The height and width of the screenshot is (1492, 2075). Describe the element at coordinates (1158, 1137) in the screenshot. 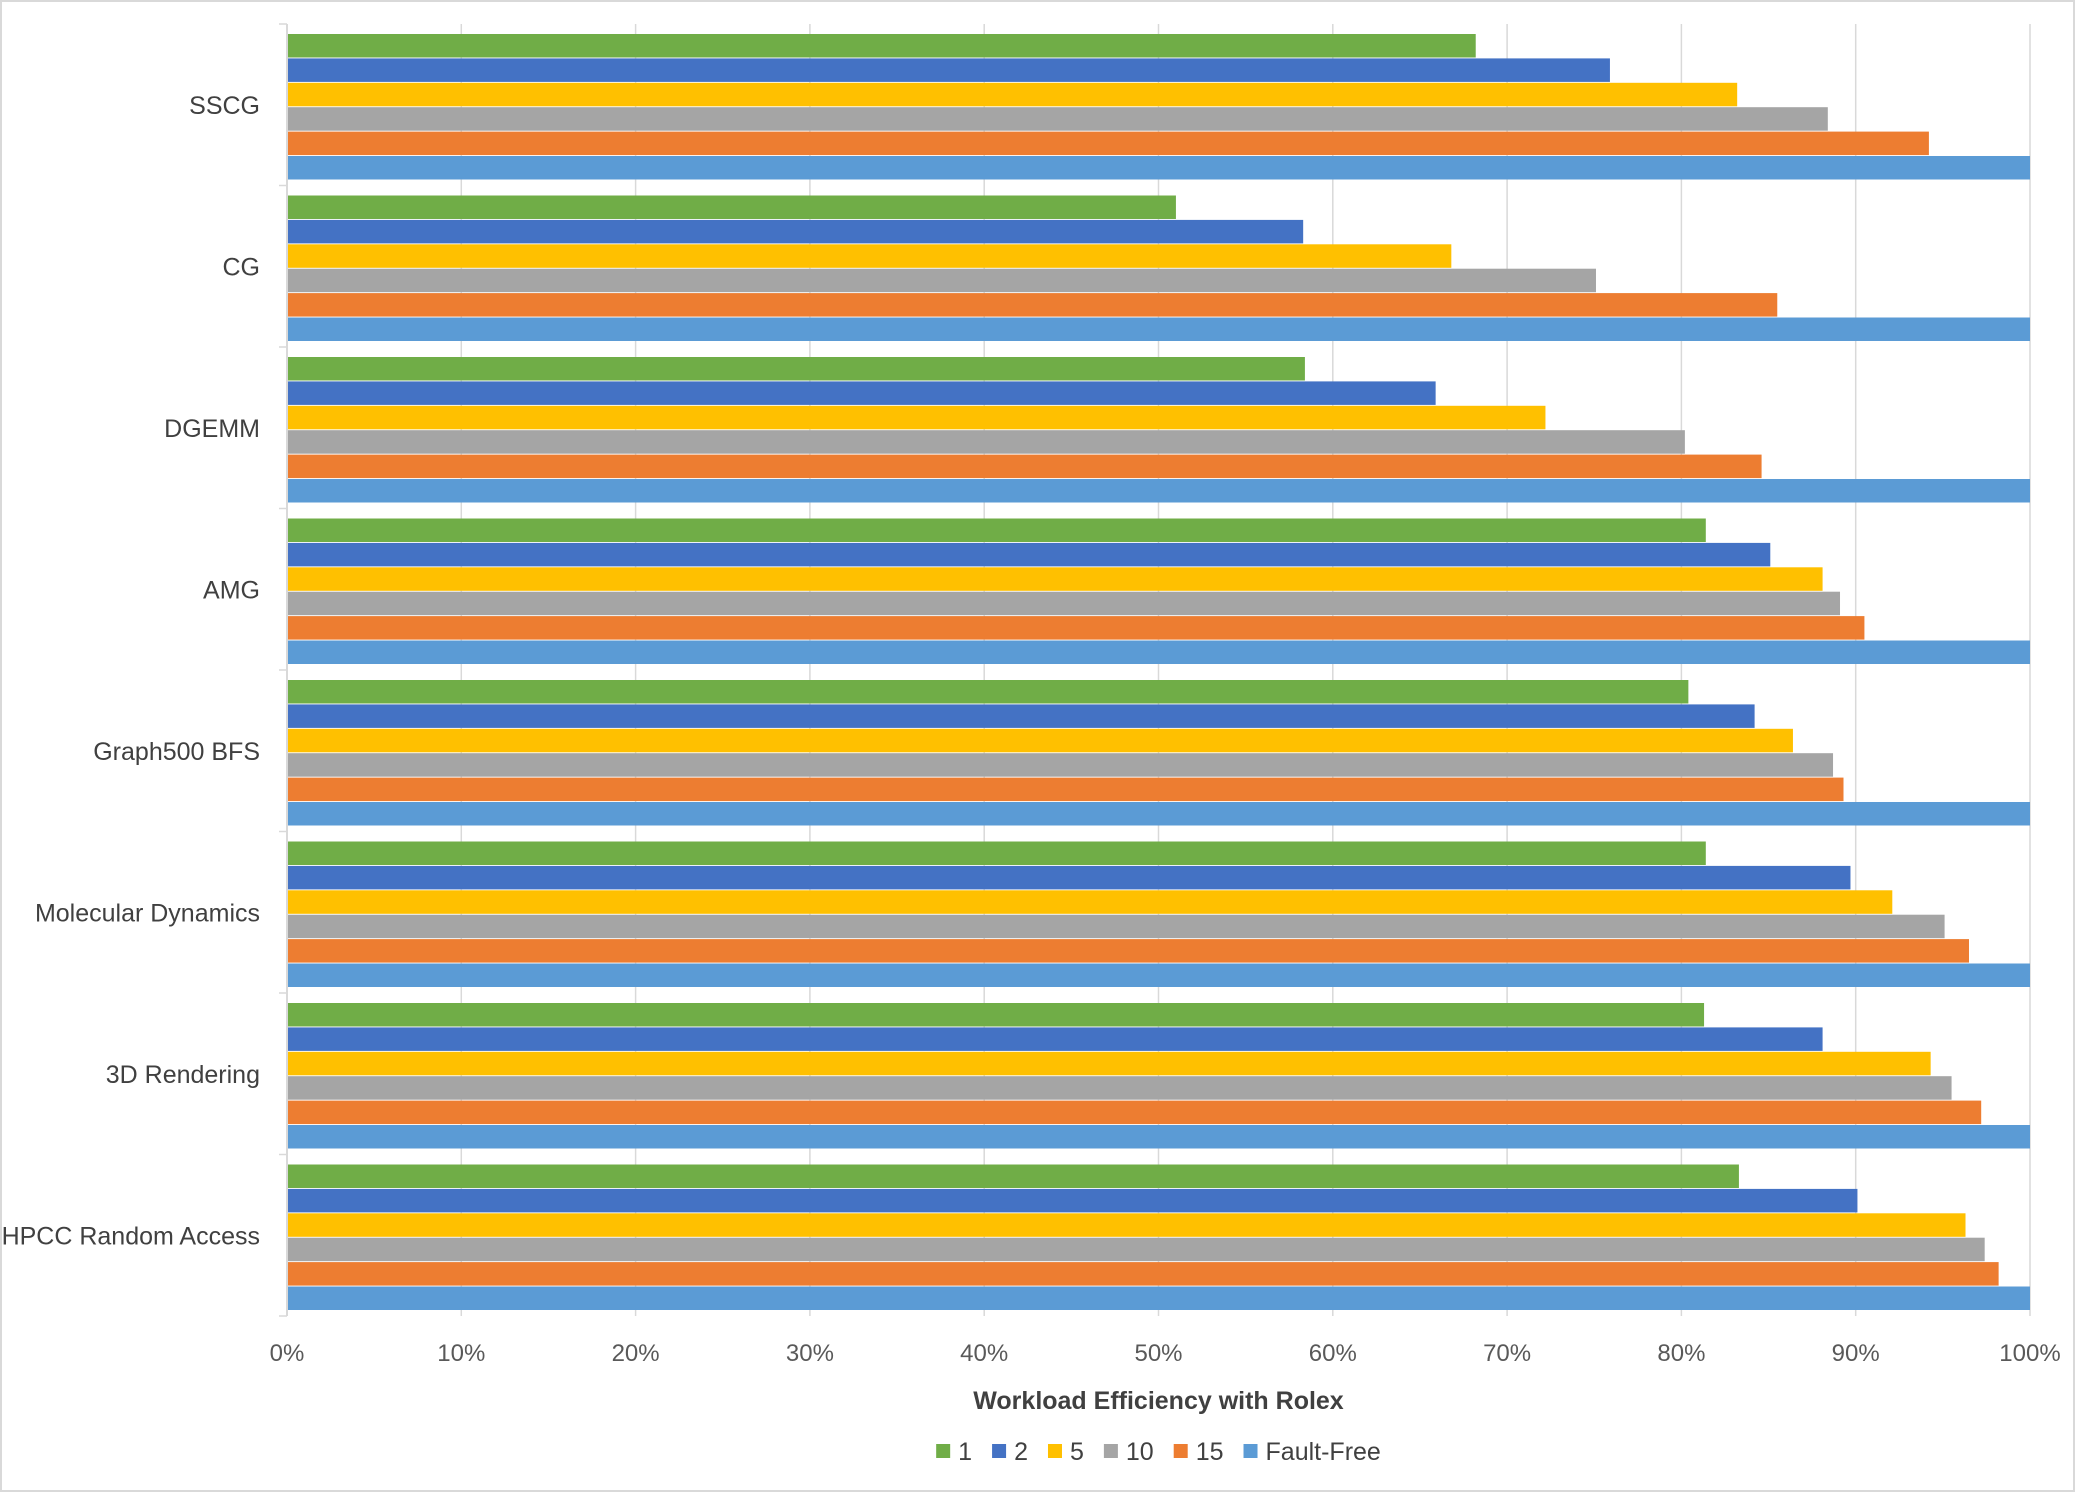

I see `bar-3d-rendering-series-fault-free` at that location.